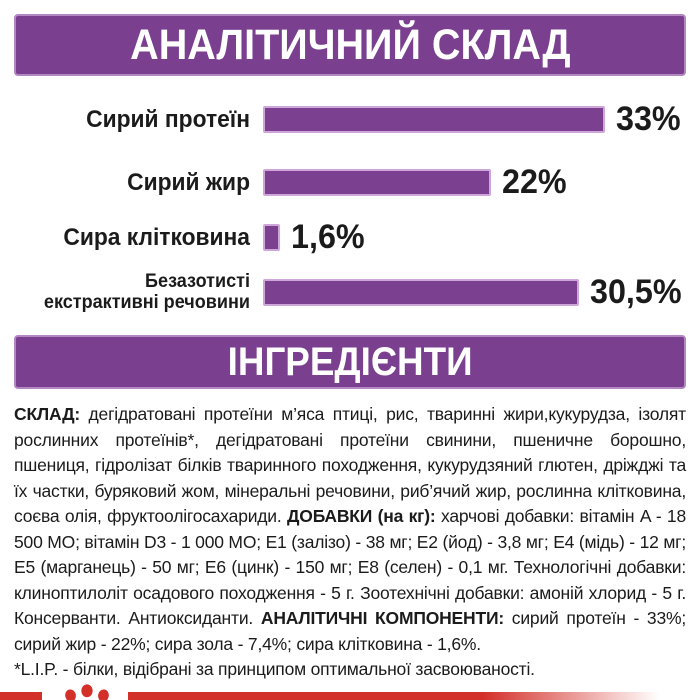 The width and height of the screenshot is (700, 700). I want to click on ingredients-header: ІНГРЕДІЄНТИ, so click(350, 362).